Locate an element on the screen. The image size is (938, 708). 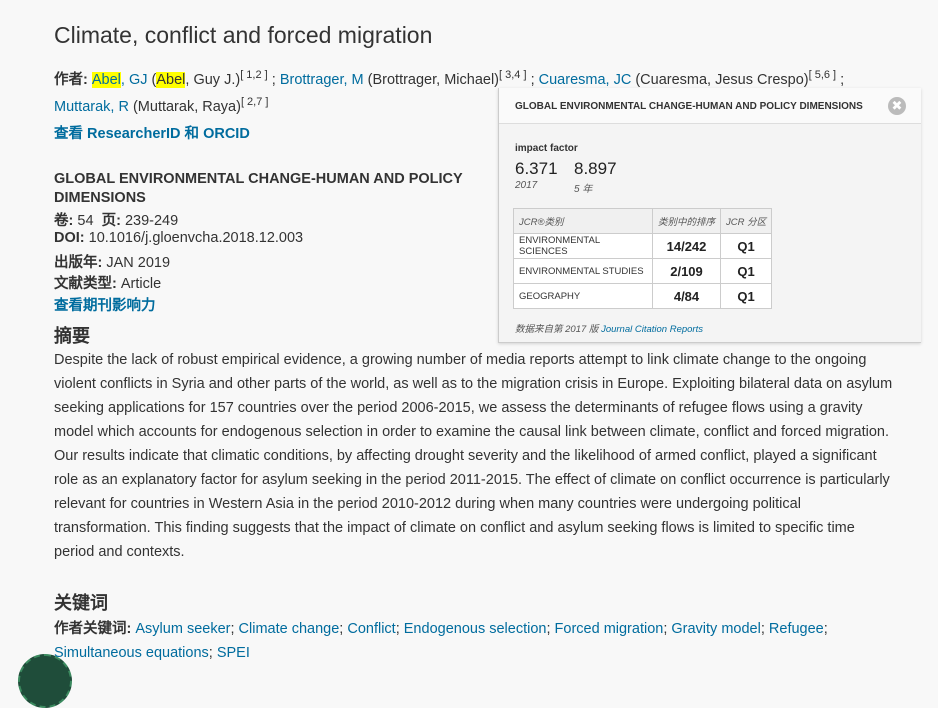
impact-factor-label: impact factor is located at coordinates (546, 148).